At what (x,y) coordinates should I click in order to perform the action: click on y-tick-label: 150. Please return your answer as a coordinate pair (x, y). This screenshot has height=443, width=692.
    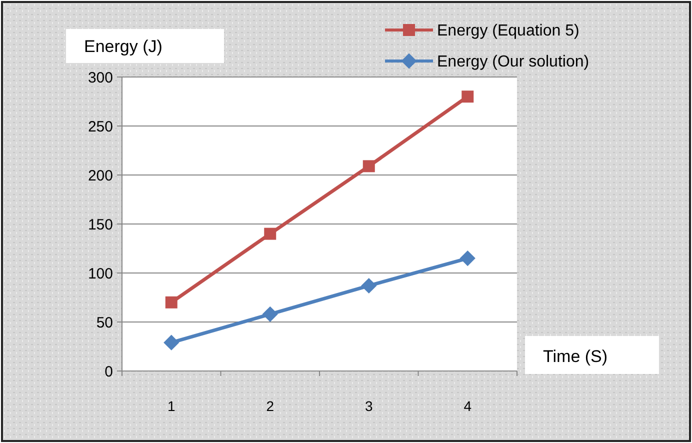
    Looking at the image, I should click on (100, 225).